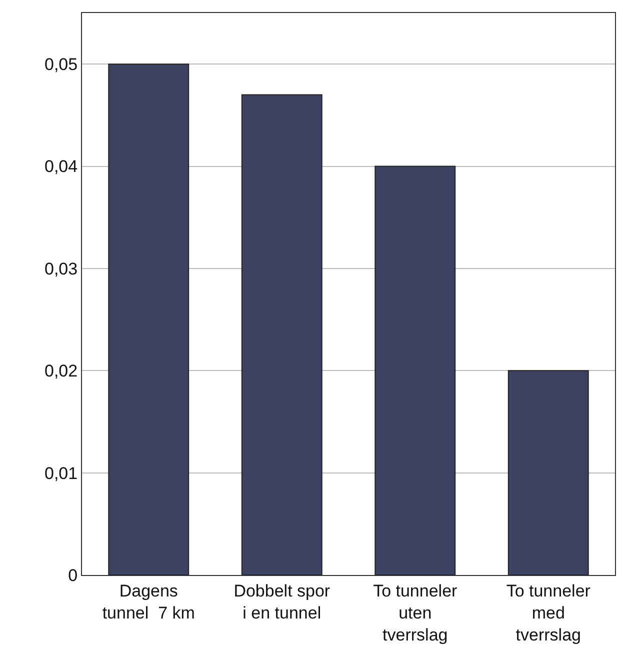  Describe the element at coordinates (73, 575) in the screenshot. I see `y-tick-label: 0` at that location.